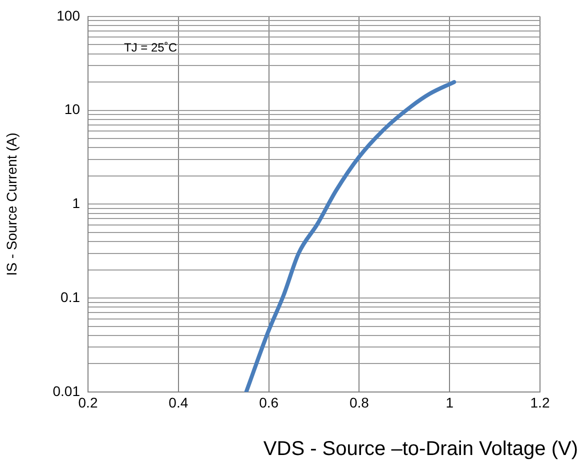  What do you see at coordinates (450, 402) in the screenshot?
I see `x-tick-label: 1` at bounding box center [450, 402].